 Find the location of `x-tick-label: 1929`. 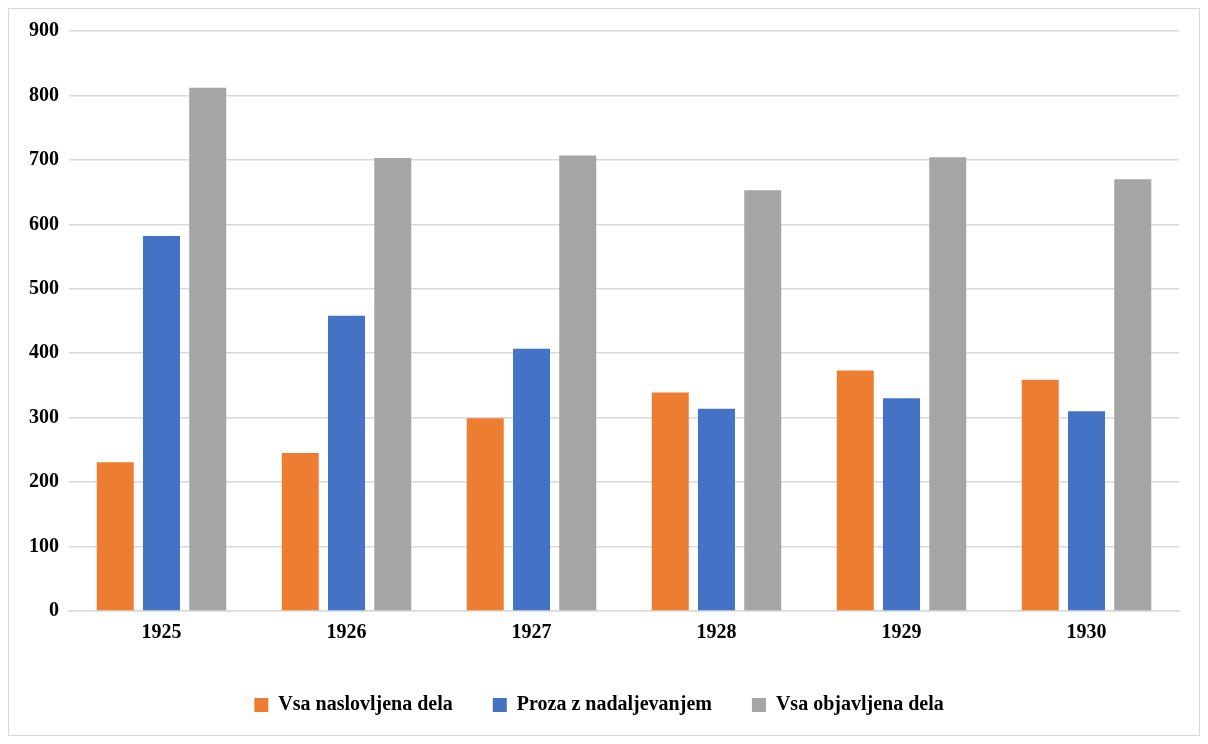

x-tick-label: 1929 is located at coordinates (901, 631).